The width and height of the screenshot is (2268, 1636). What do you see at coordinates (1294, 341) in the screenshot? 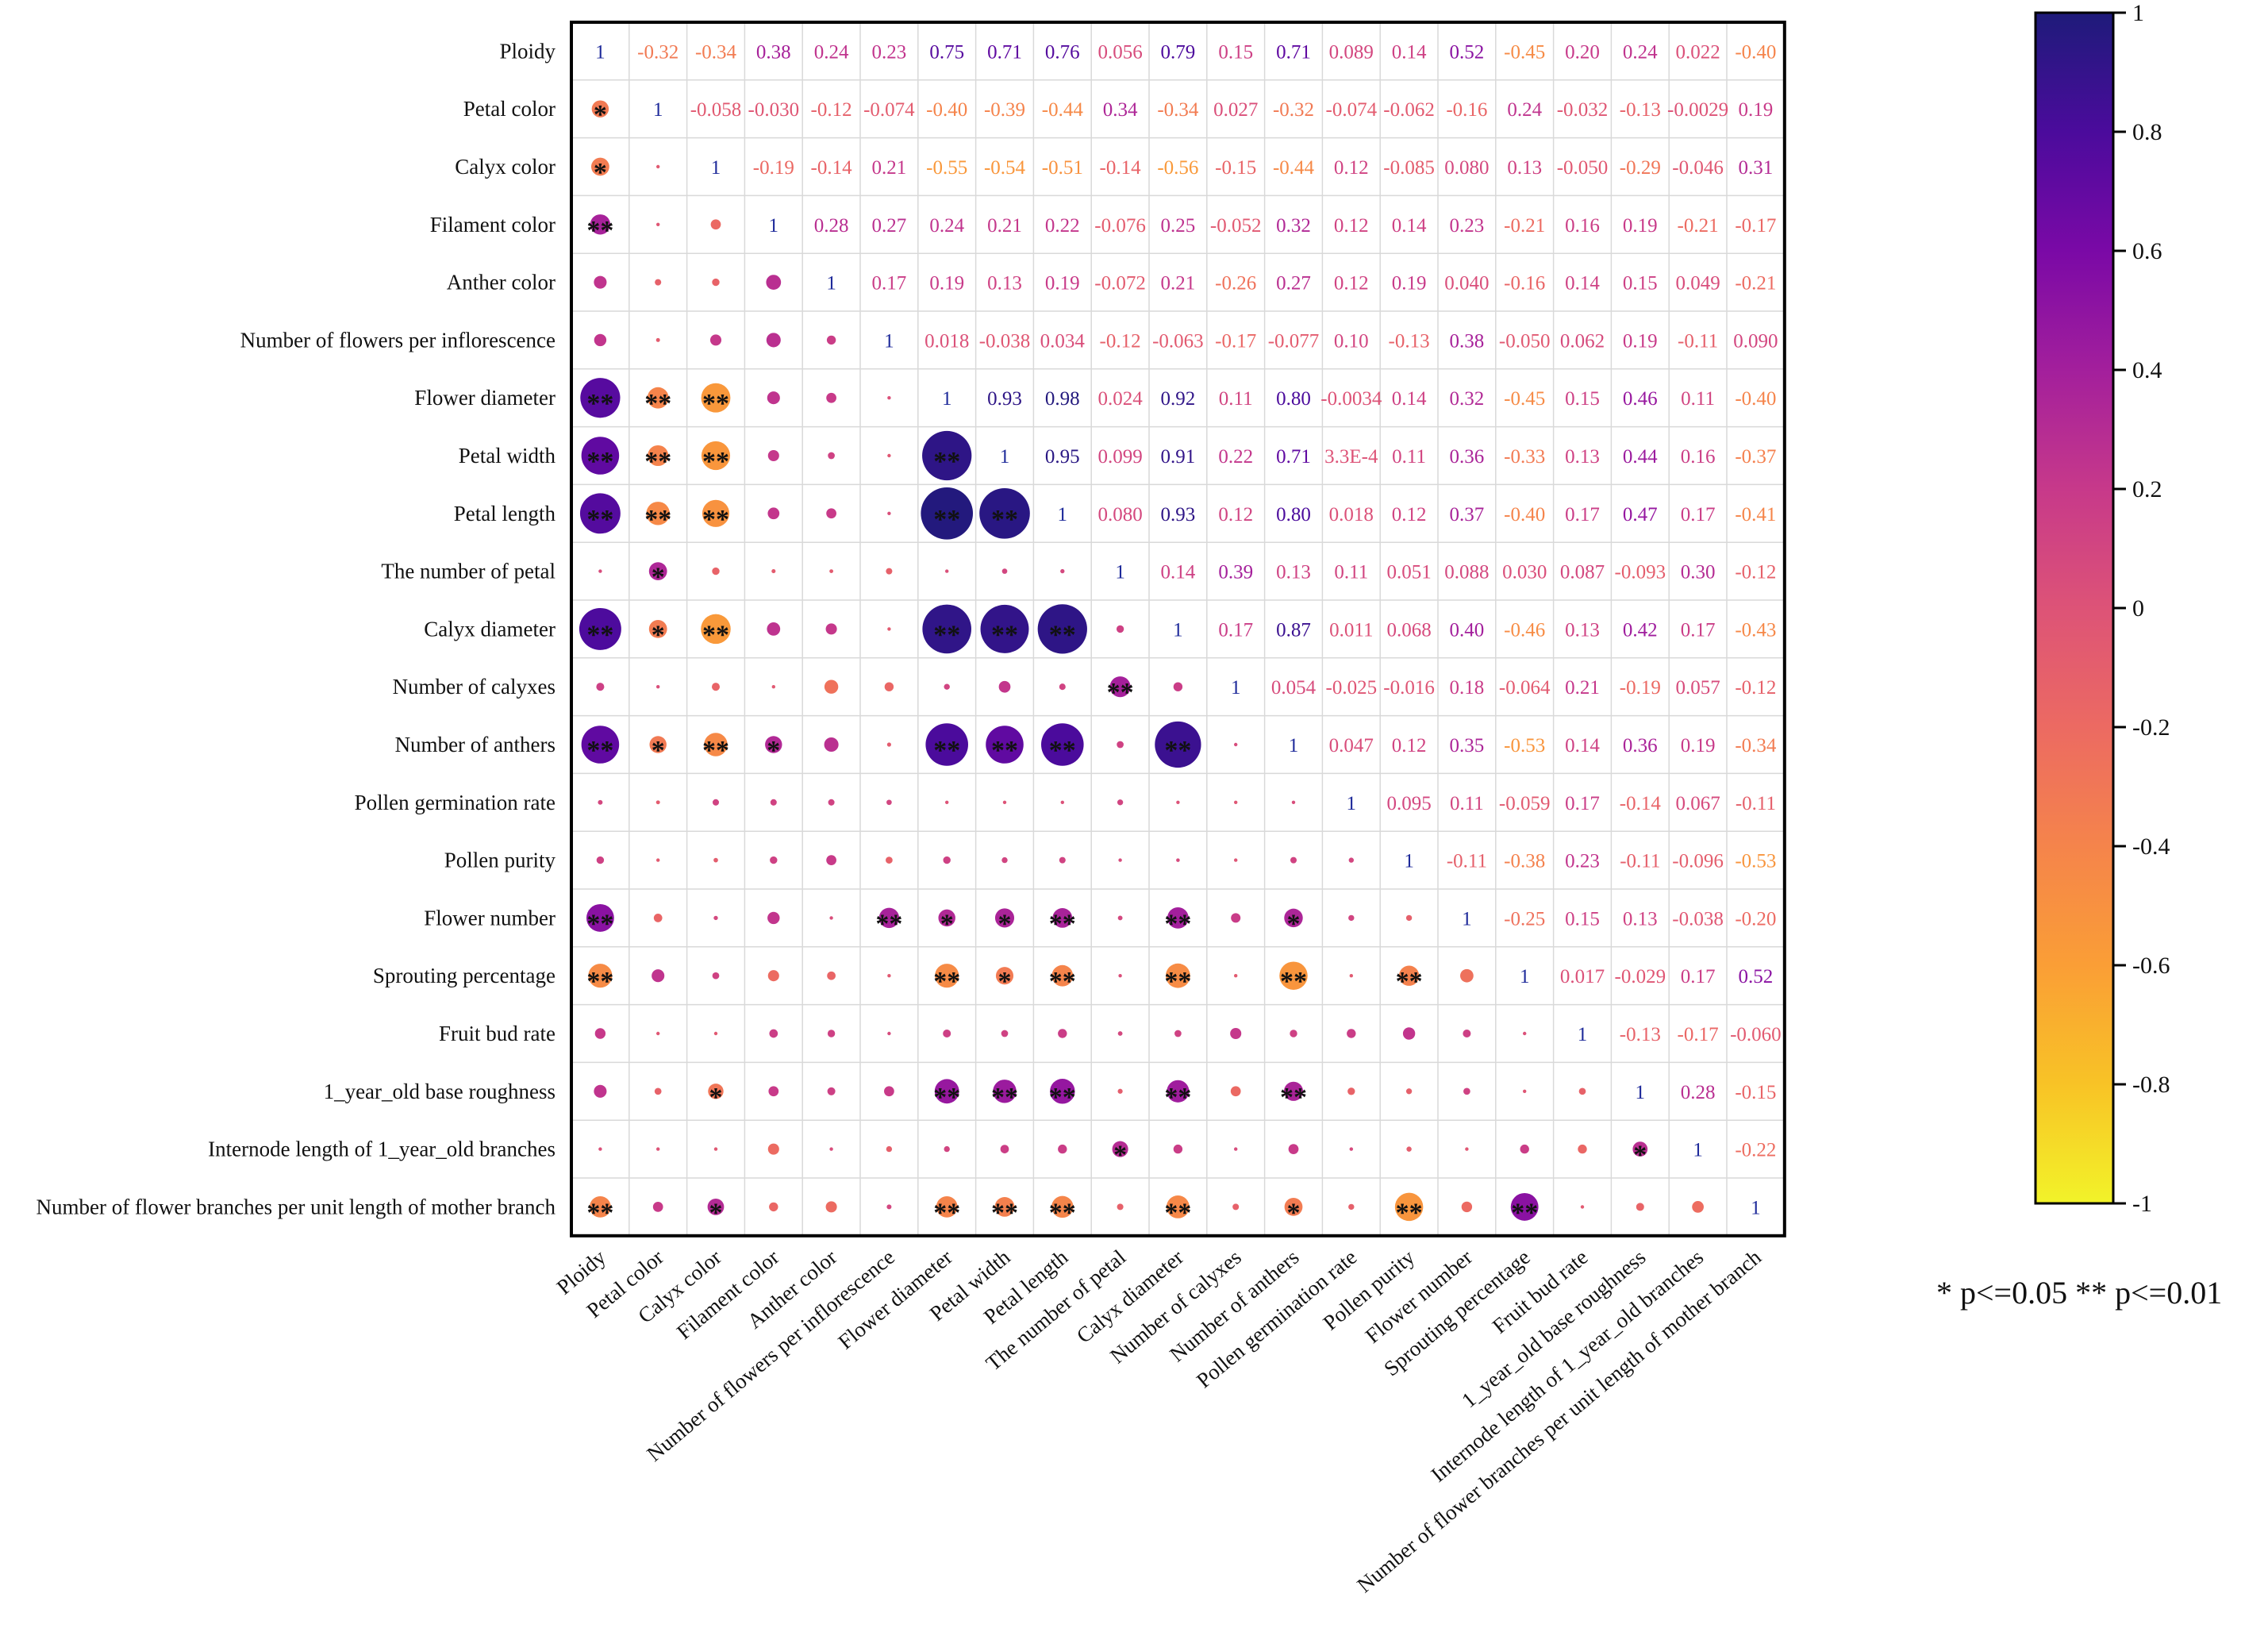
I see `cell-value-5-12: -0.077` at bounding box center [1294, 341].